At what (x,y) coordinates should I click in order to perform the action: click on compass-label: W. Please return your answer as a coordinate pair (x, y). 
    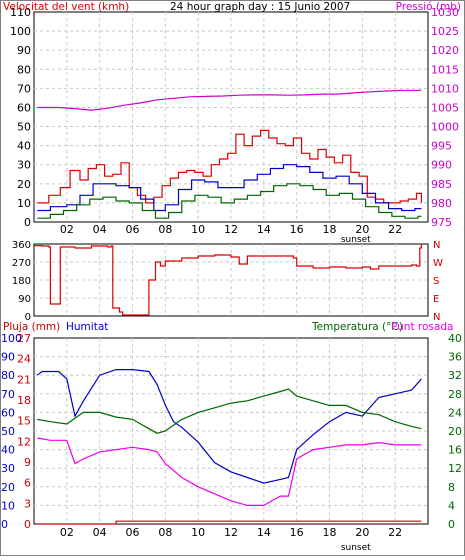
    Looking at the image, I should click on (438, 263).